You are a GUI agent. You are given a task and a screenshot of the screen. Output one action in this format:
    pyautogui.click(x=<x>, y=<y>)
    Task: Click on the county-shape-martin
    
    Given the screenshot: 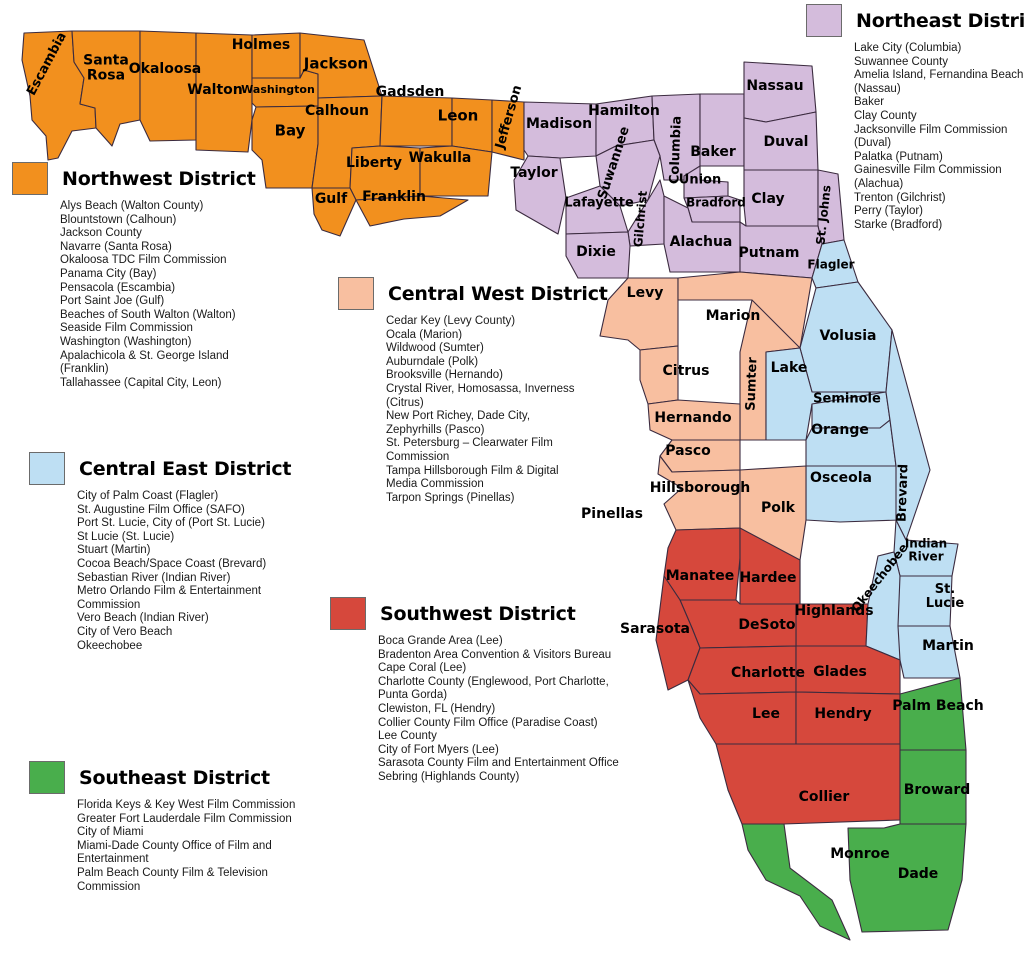 What is the action you would take?
    pyautogui.click(x=929, y=652)
    